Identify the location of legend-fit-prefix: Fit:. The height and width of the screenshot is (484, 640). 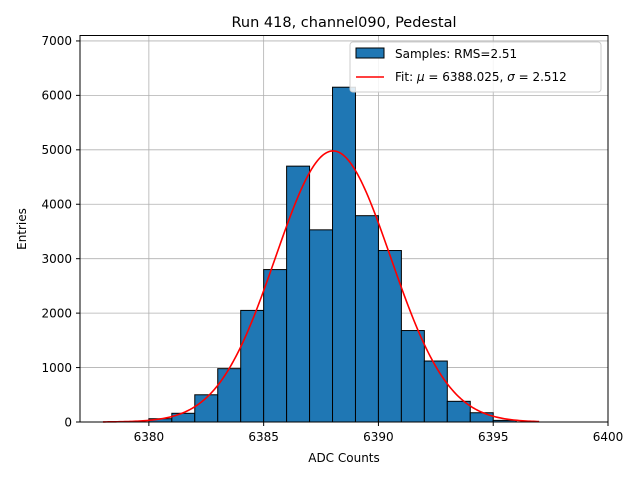
(406, 77).